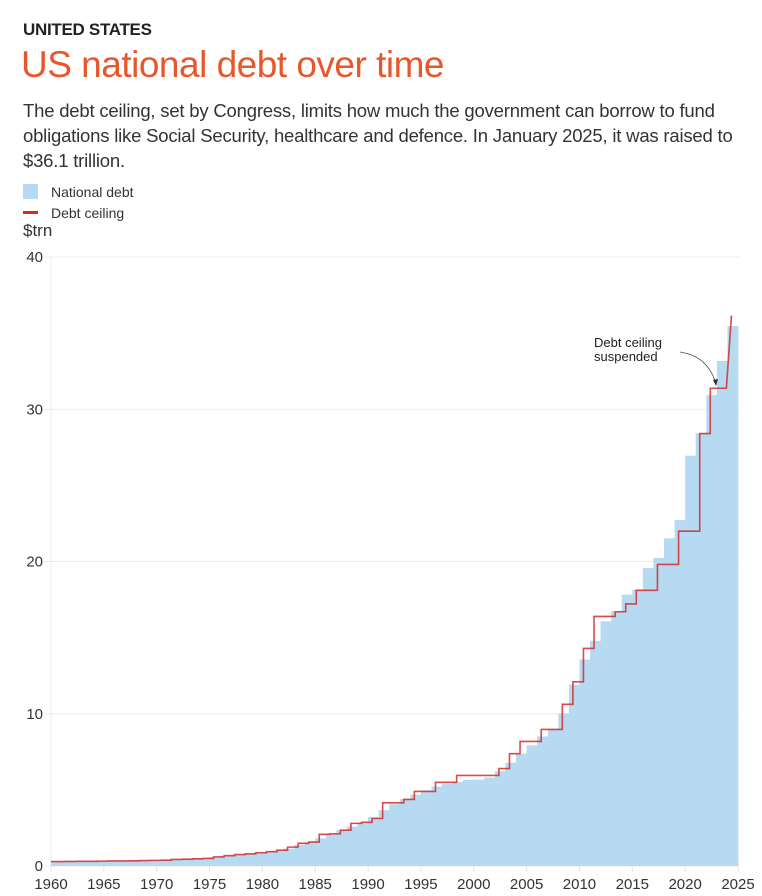 The width and height of the screenshot is (762, 896). What do you see at coordinates (420, 884) in the screenshot?
I see `x-tick-label: 1995` at bounding box center [420, 884].